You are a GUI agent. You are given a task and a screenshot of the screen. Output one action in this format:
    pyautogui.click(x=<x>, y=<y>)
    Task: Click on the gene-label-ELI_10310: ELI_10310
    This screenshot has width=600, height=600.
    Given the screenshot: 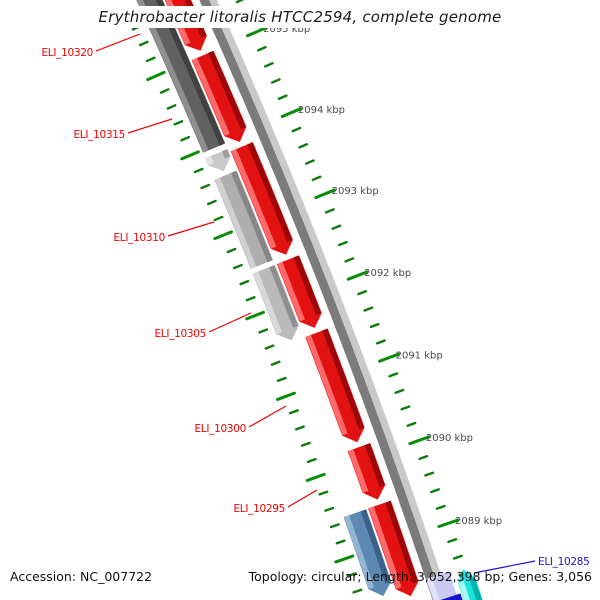 What is the action you would take?
    pyautogui.click(x=139, y=238)
    